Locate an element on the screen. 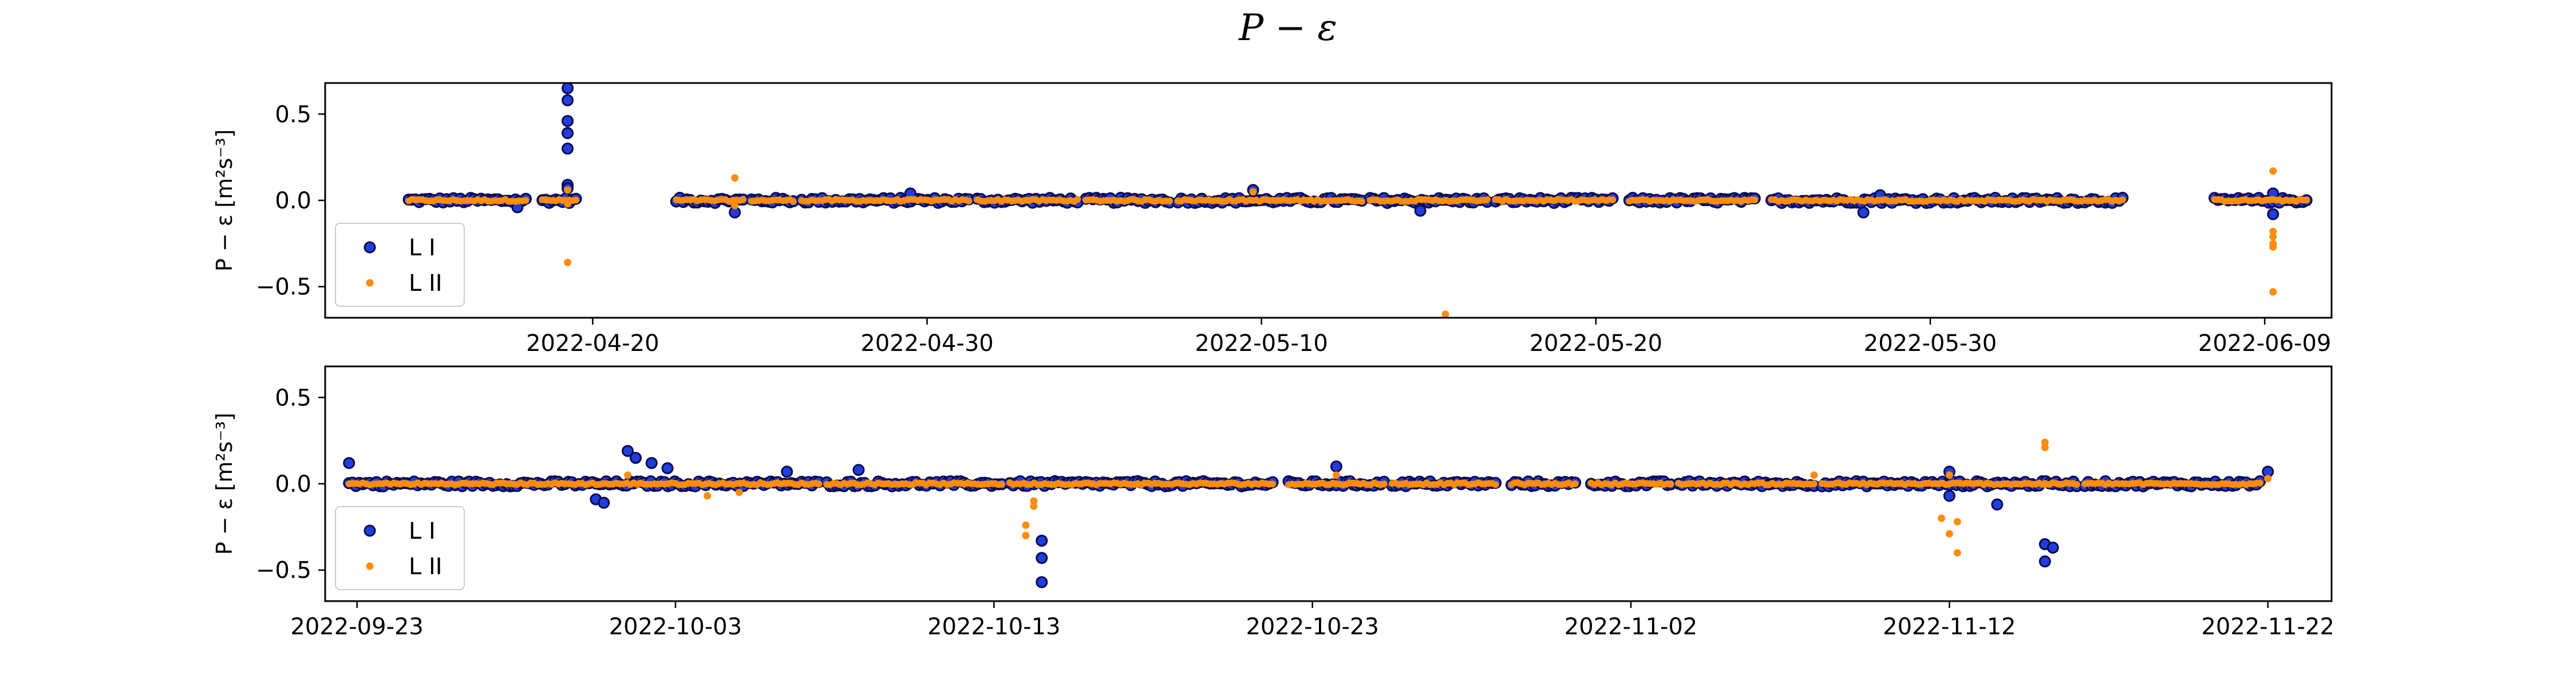  x-tick-label: 2022-06-09 is located at coordinates (2264, 343).